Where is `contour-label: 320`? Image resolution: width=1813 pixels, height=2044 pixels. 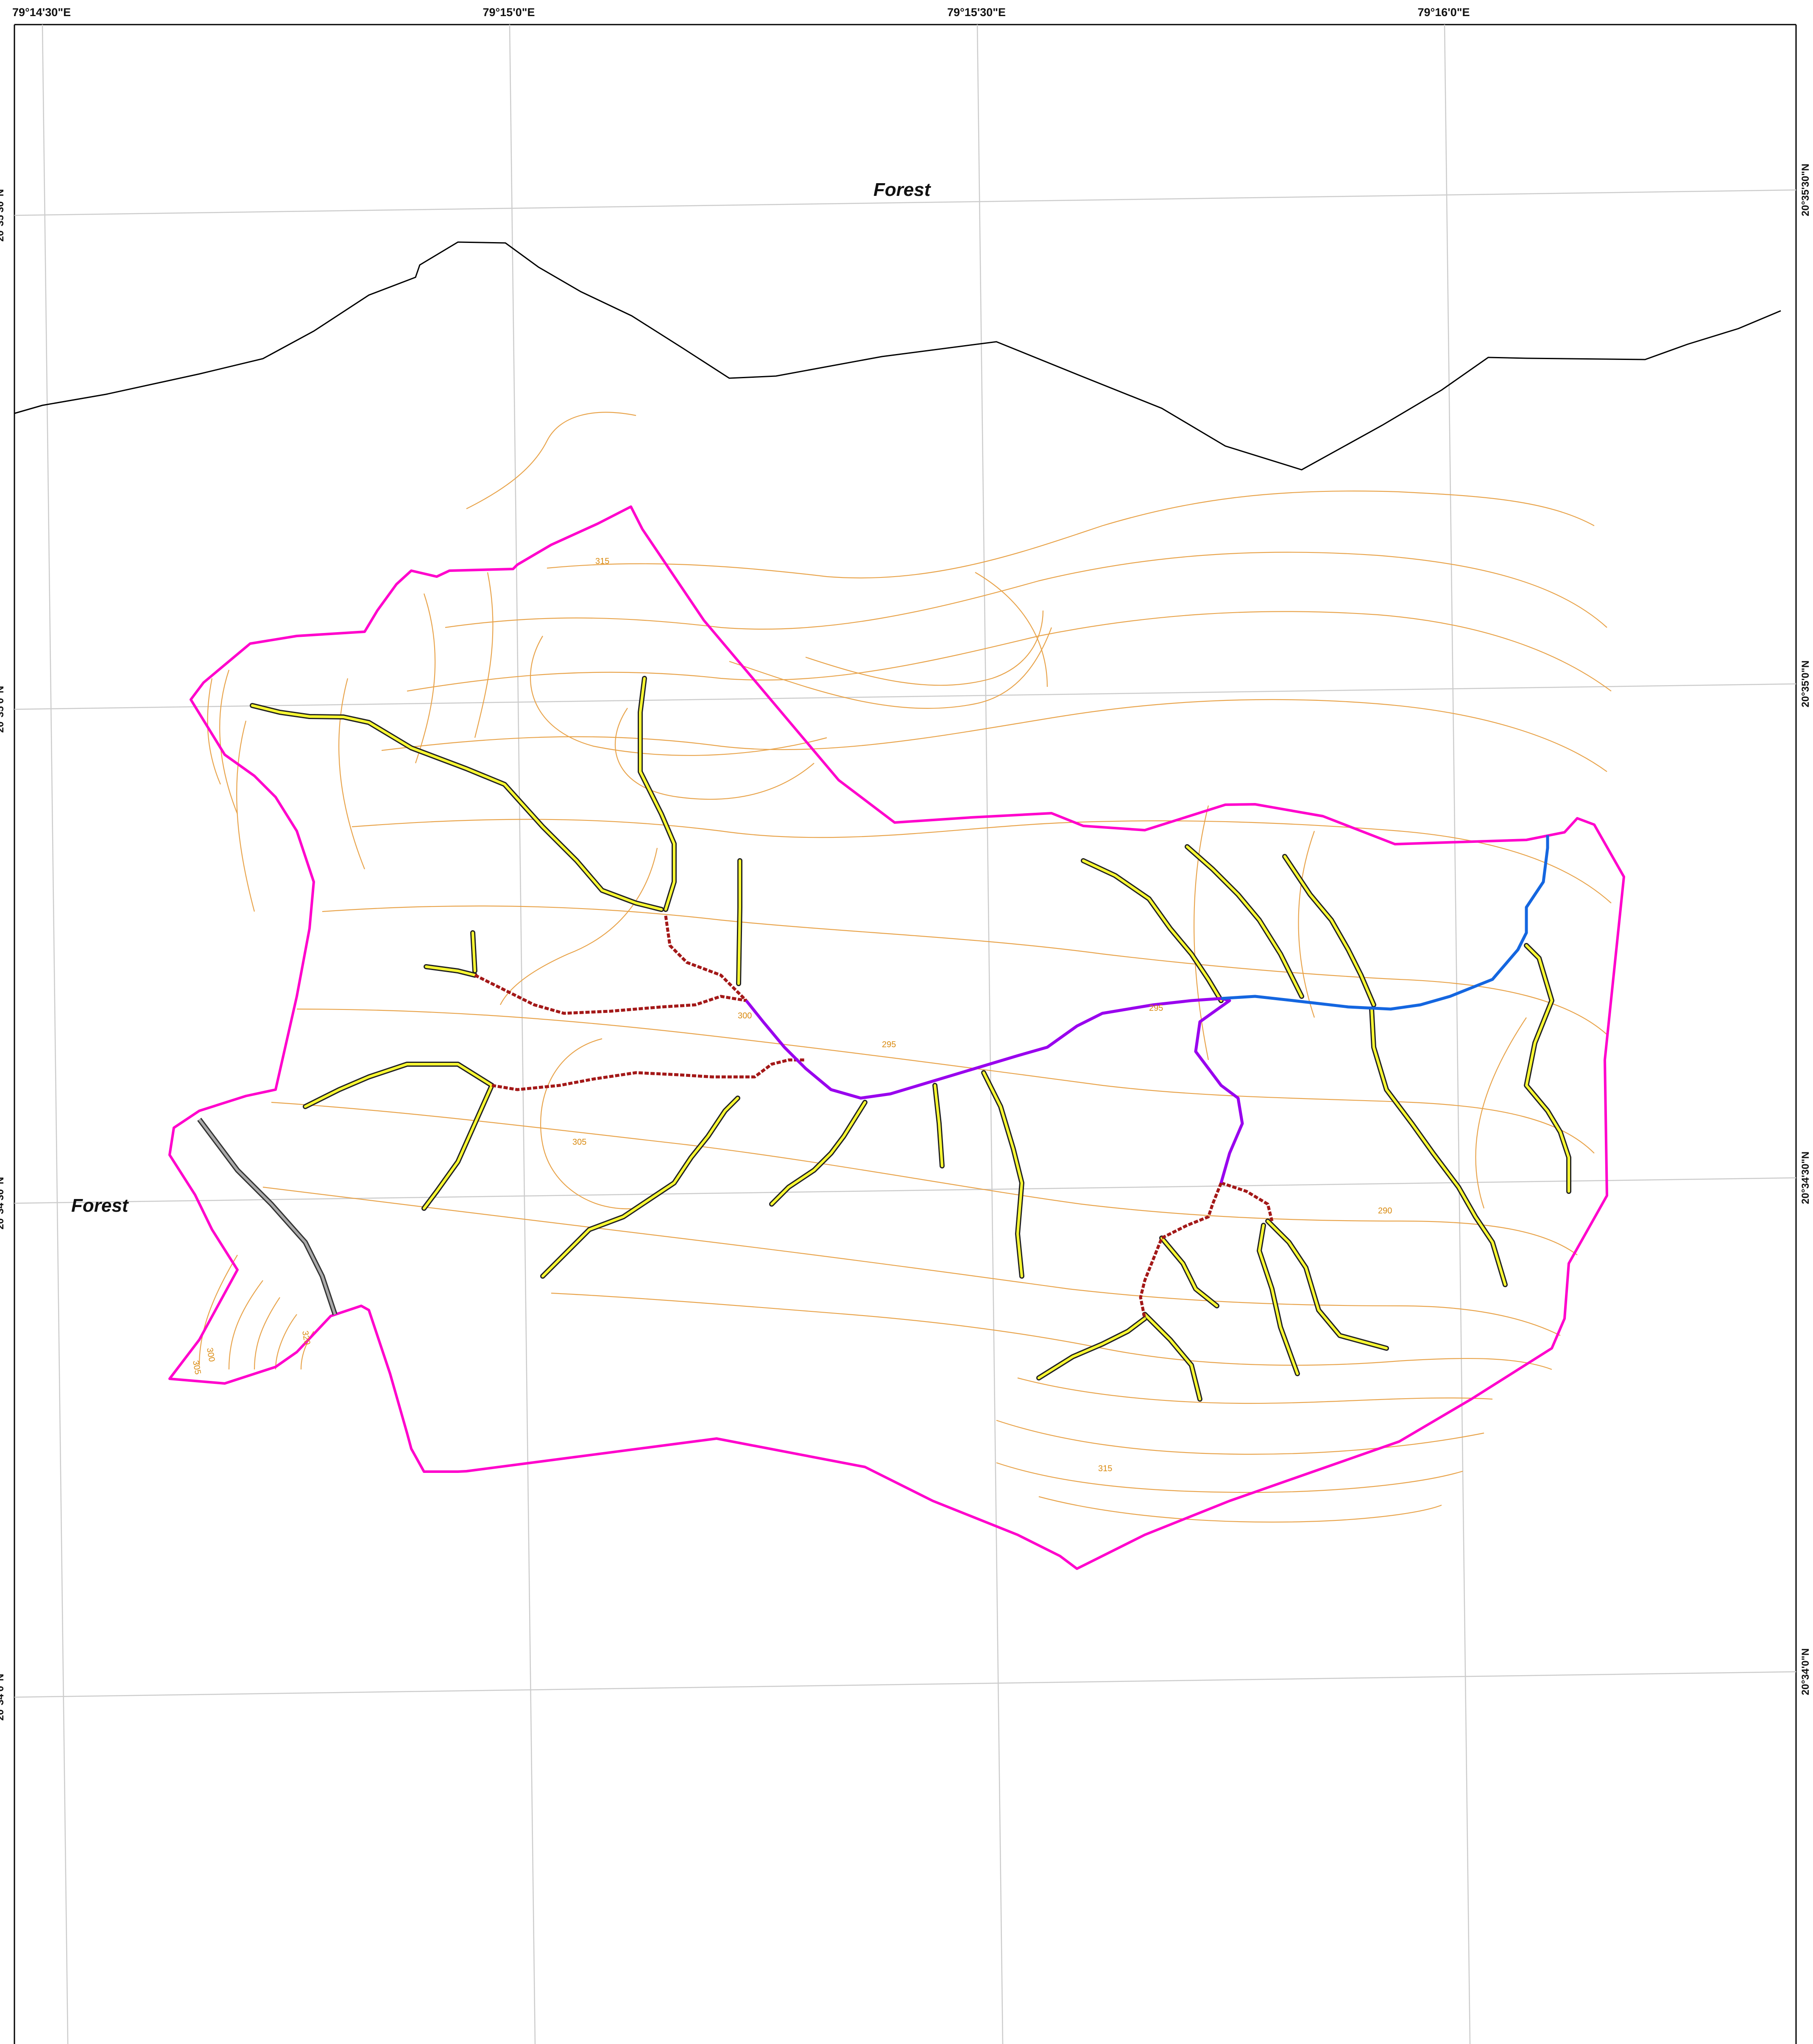 contour-label: 320 is located at coordinates (306, 1338).